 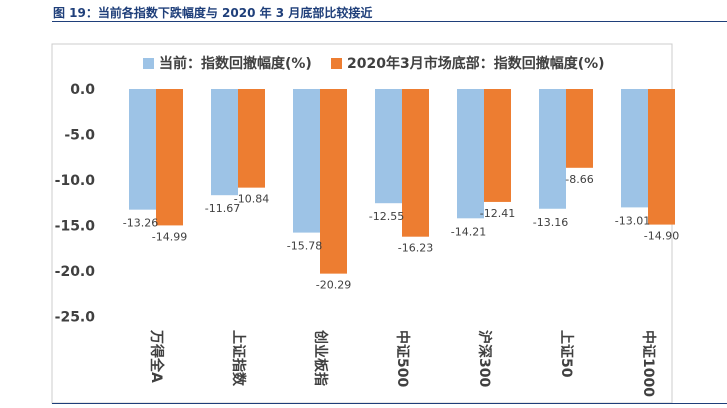 What do you see at coordinates (213, 13) in the screenshot?
I see `figure-title: 图 19：当前各指数下跌幅度与 2020 年 3 月底部比较接近` at bounding box center [213, 13].